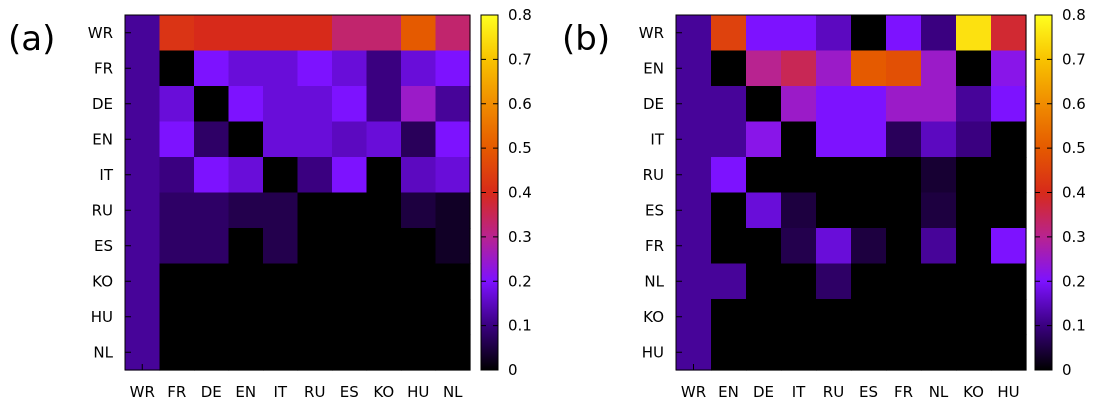 The image size is (1104, 405). I want to click on x-tick-label: FR, so click(176, 392).